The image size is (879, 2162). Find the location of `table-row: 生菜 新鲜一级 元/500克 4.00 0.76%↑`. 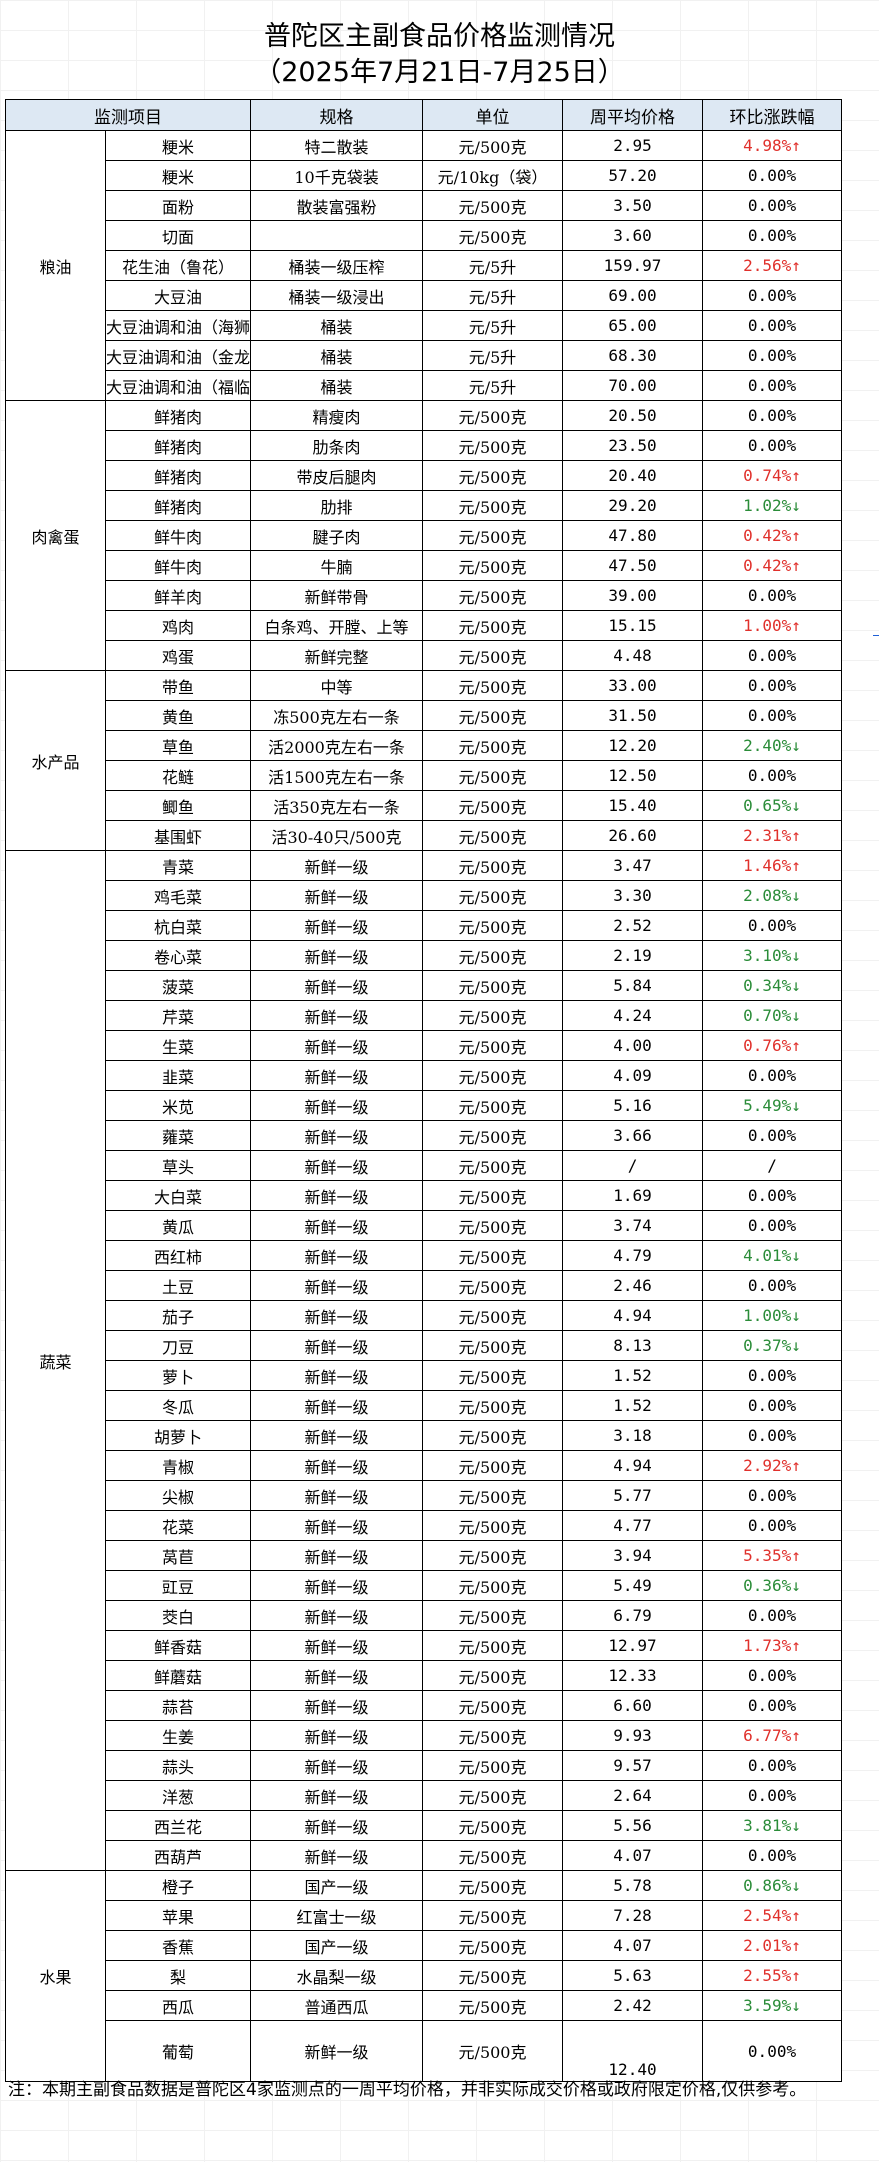

table-row: 生菜 新鲜一级 元/500克 4.00 0.76%↑ is located at coordinates (424, 1045).